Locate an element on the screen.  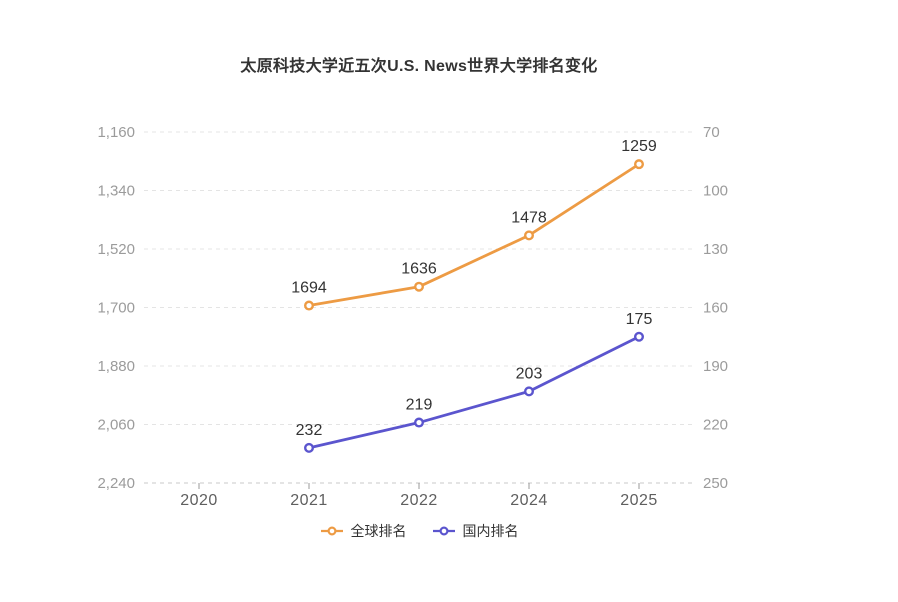
legend-item-global-ranking: 全球排名 is located at coordinates (363, 531).